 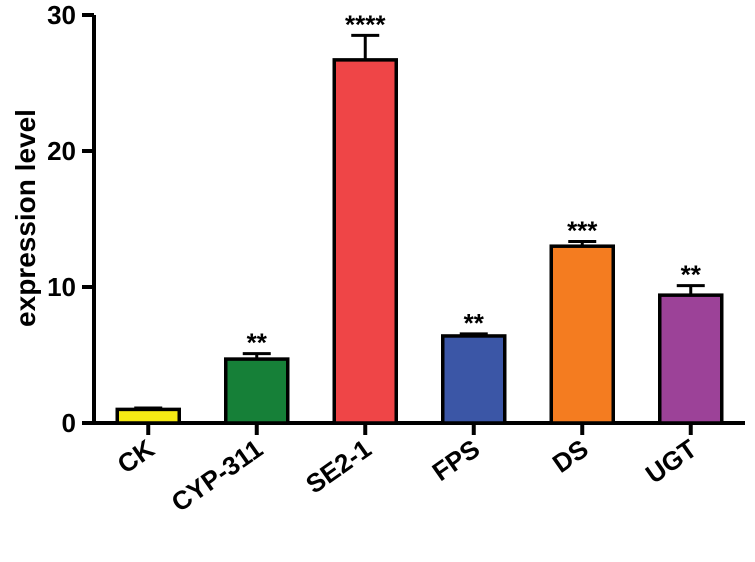 I want to click on bar-fps, so click(x=474, y=379).